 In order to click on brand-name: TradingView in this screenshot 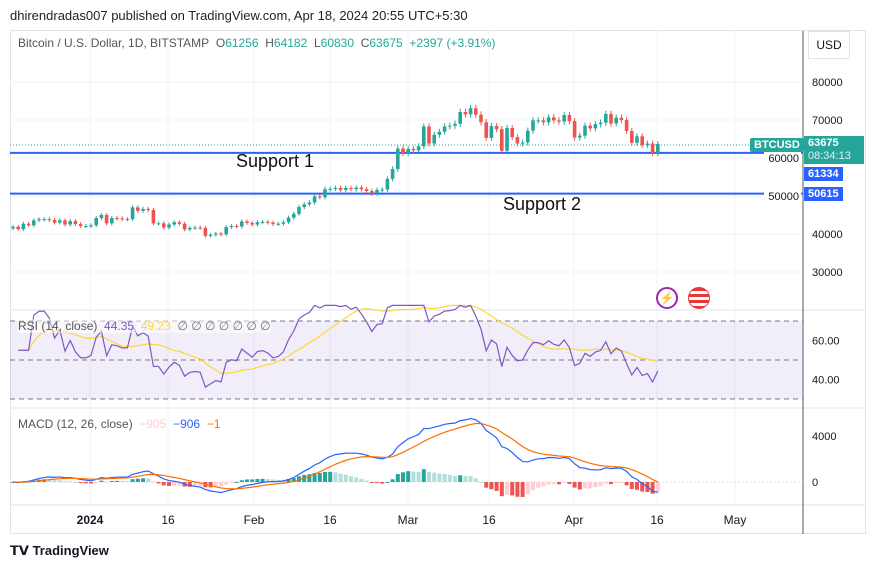, I will do `click(70, 550)`.